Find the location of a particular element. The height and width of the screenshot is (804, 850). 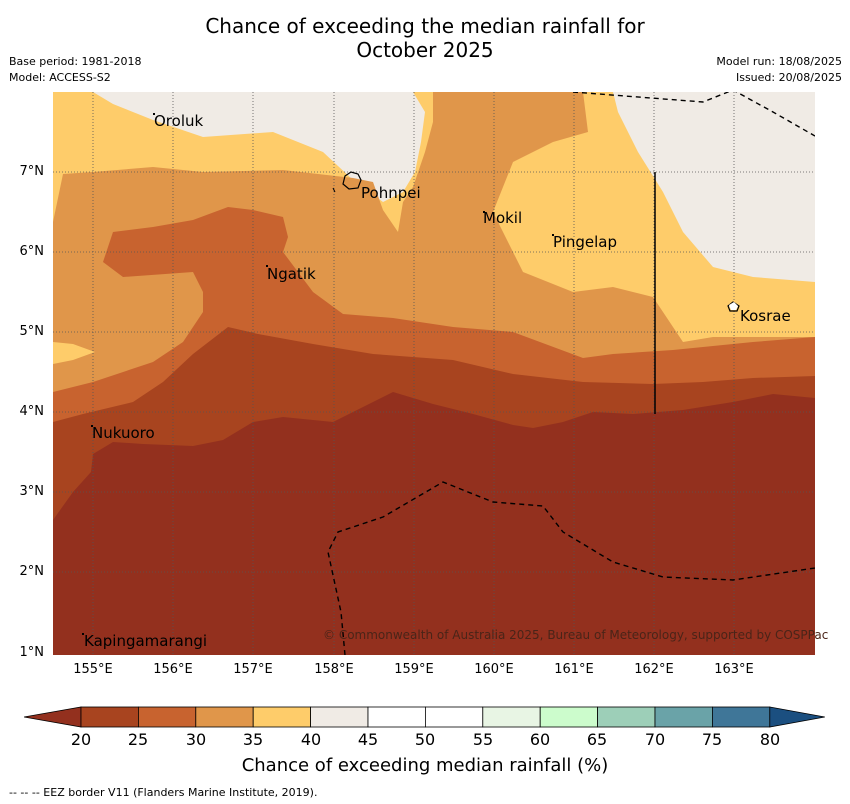

colorbar-tick-80: 80 is located at coordinates (770, 739).